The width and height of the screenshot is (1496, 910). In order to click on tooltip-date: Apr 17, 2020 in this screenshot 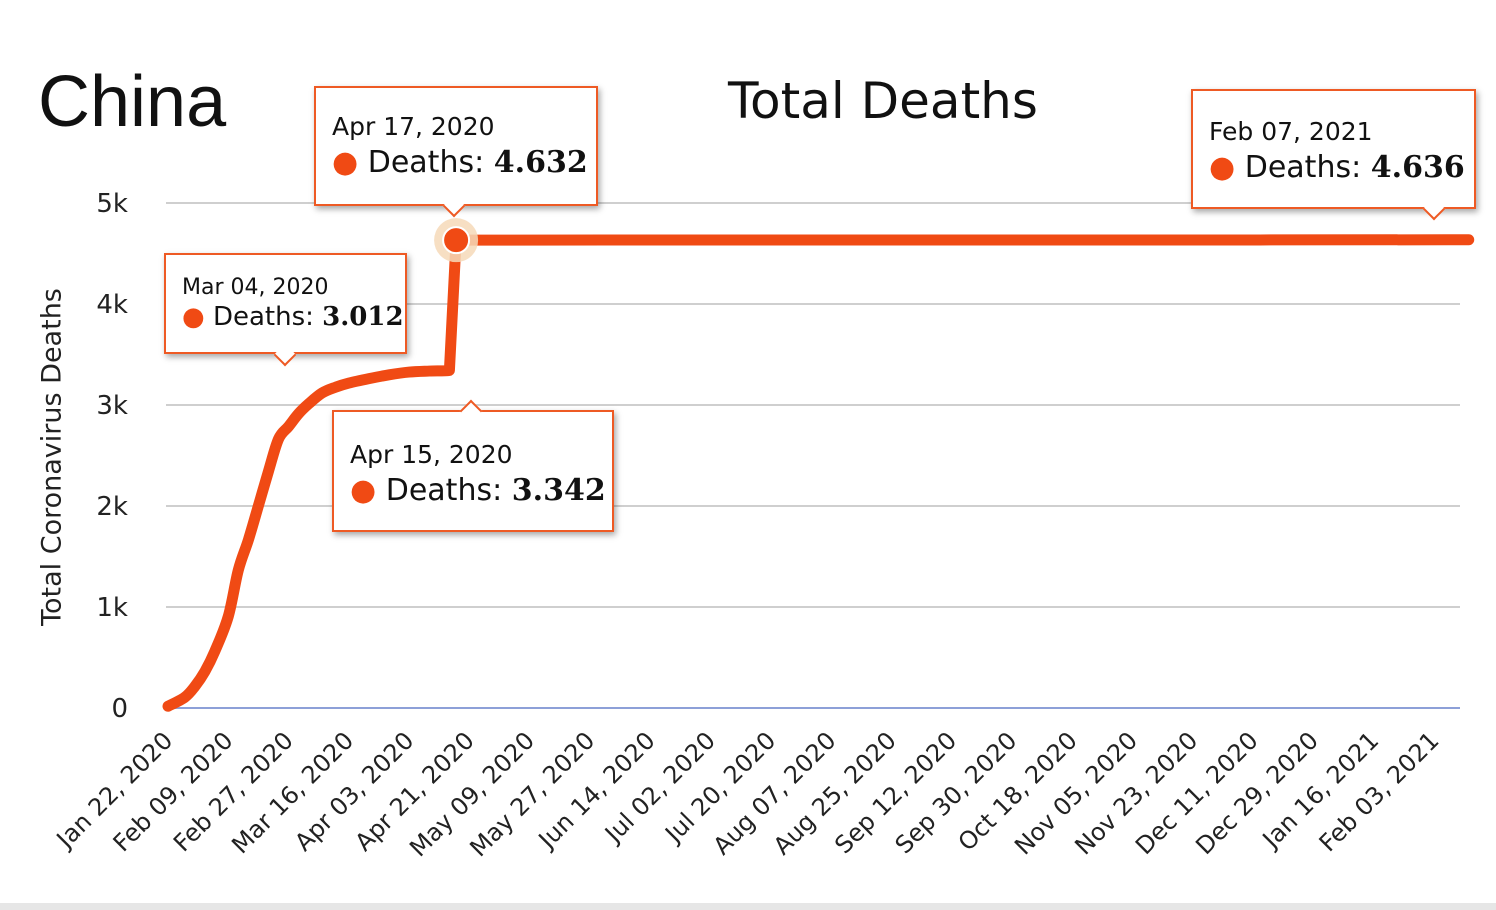, I will do `click(413, 126)`.